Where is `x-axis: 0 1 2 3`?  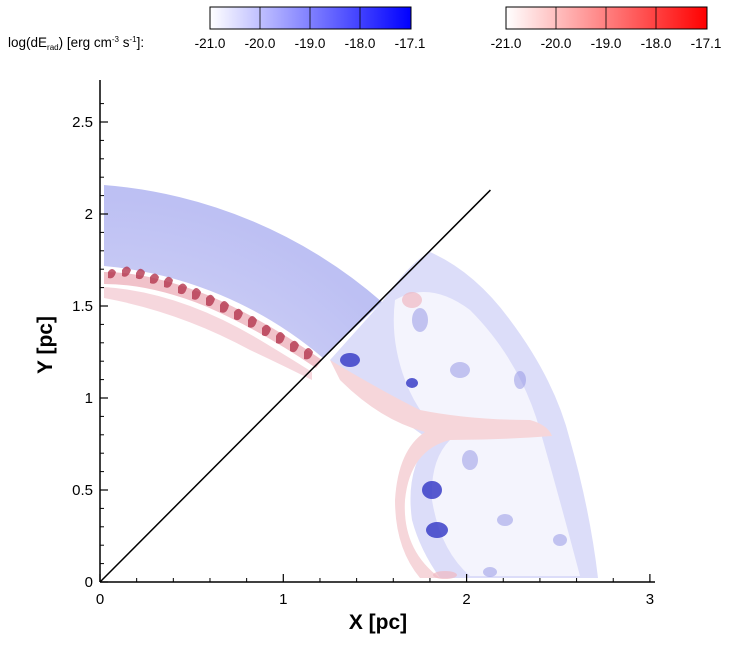
x-axis: 0 1 2 3 is located at coordinates (375, 591).